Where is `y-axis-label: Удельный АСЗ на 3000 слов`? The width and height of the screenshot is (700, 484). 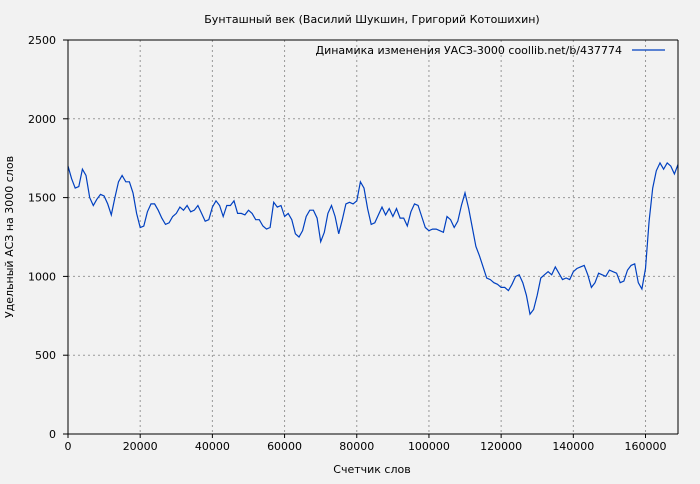
y-axis-label: Удельный АСЗ на 3000 слов is located at coordinates (9, 237).